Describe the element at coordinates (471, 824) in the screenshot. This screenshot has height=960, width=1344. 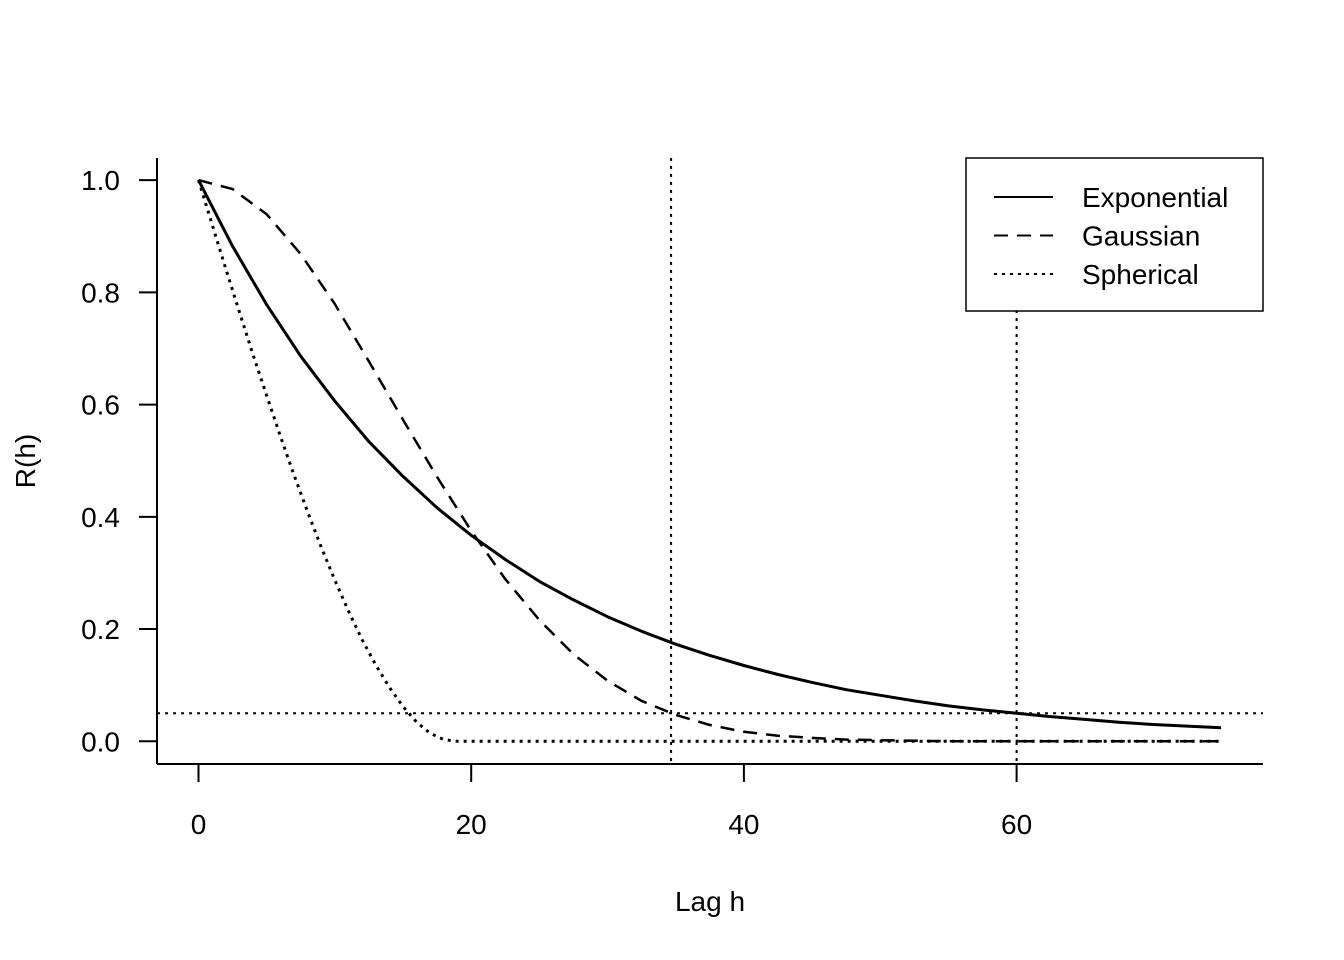
I see `x-tick-label: 20` at that location.